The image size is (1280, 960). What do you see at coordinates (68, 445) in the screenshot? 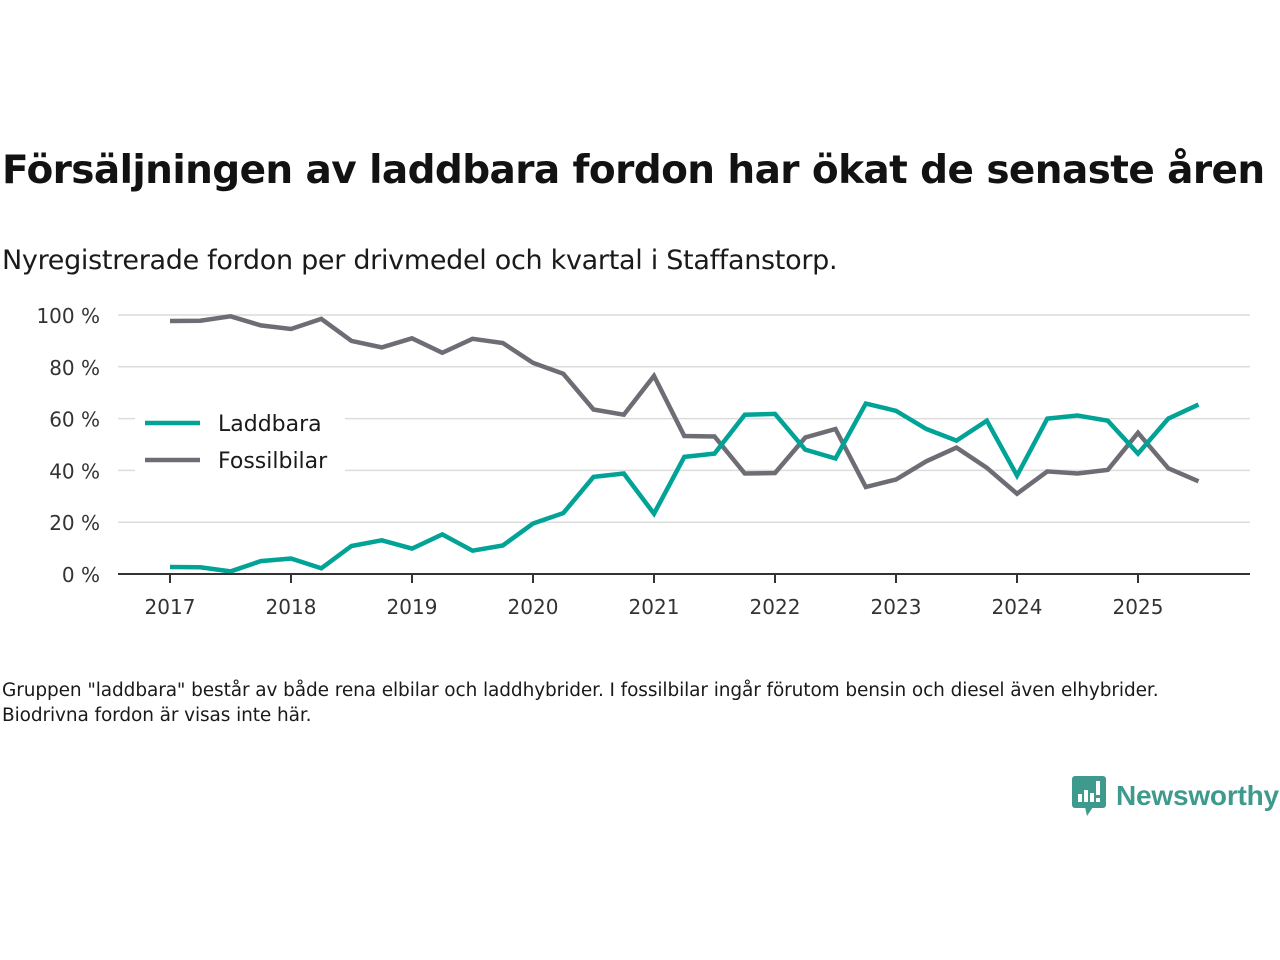
I see `y-axis-labels: 0 % 20 % 40 % 60 % 80 % 100 %` at bounding box center [68, 445].